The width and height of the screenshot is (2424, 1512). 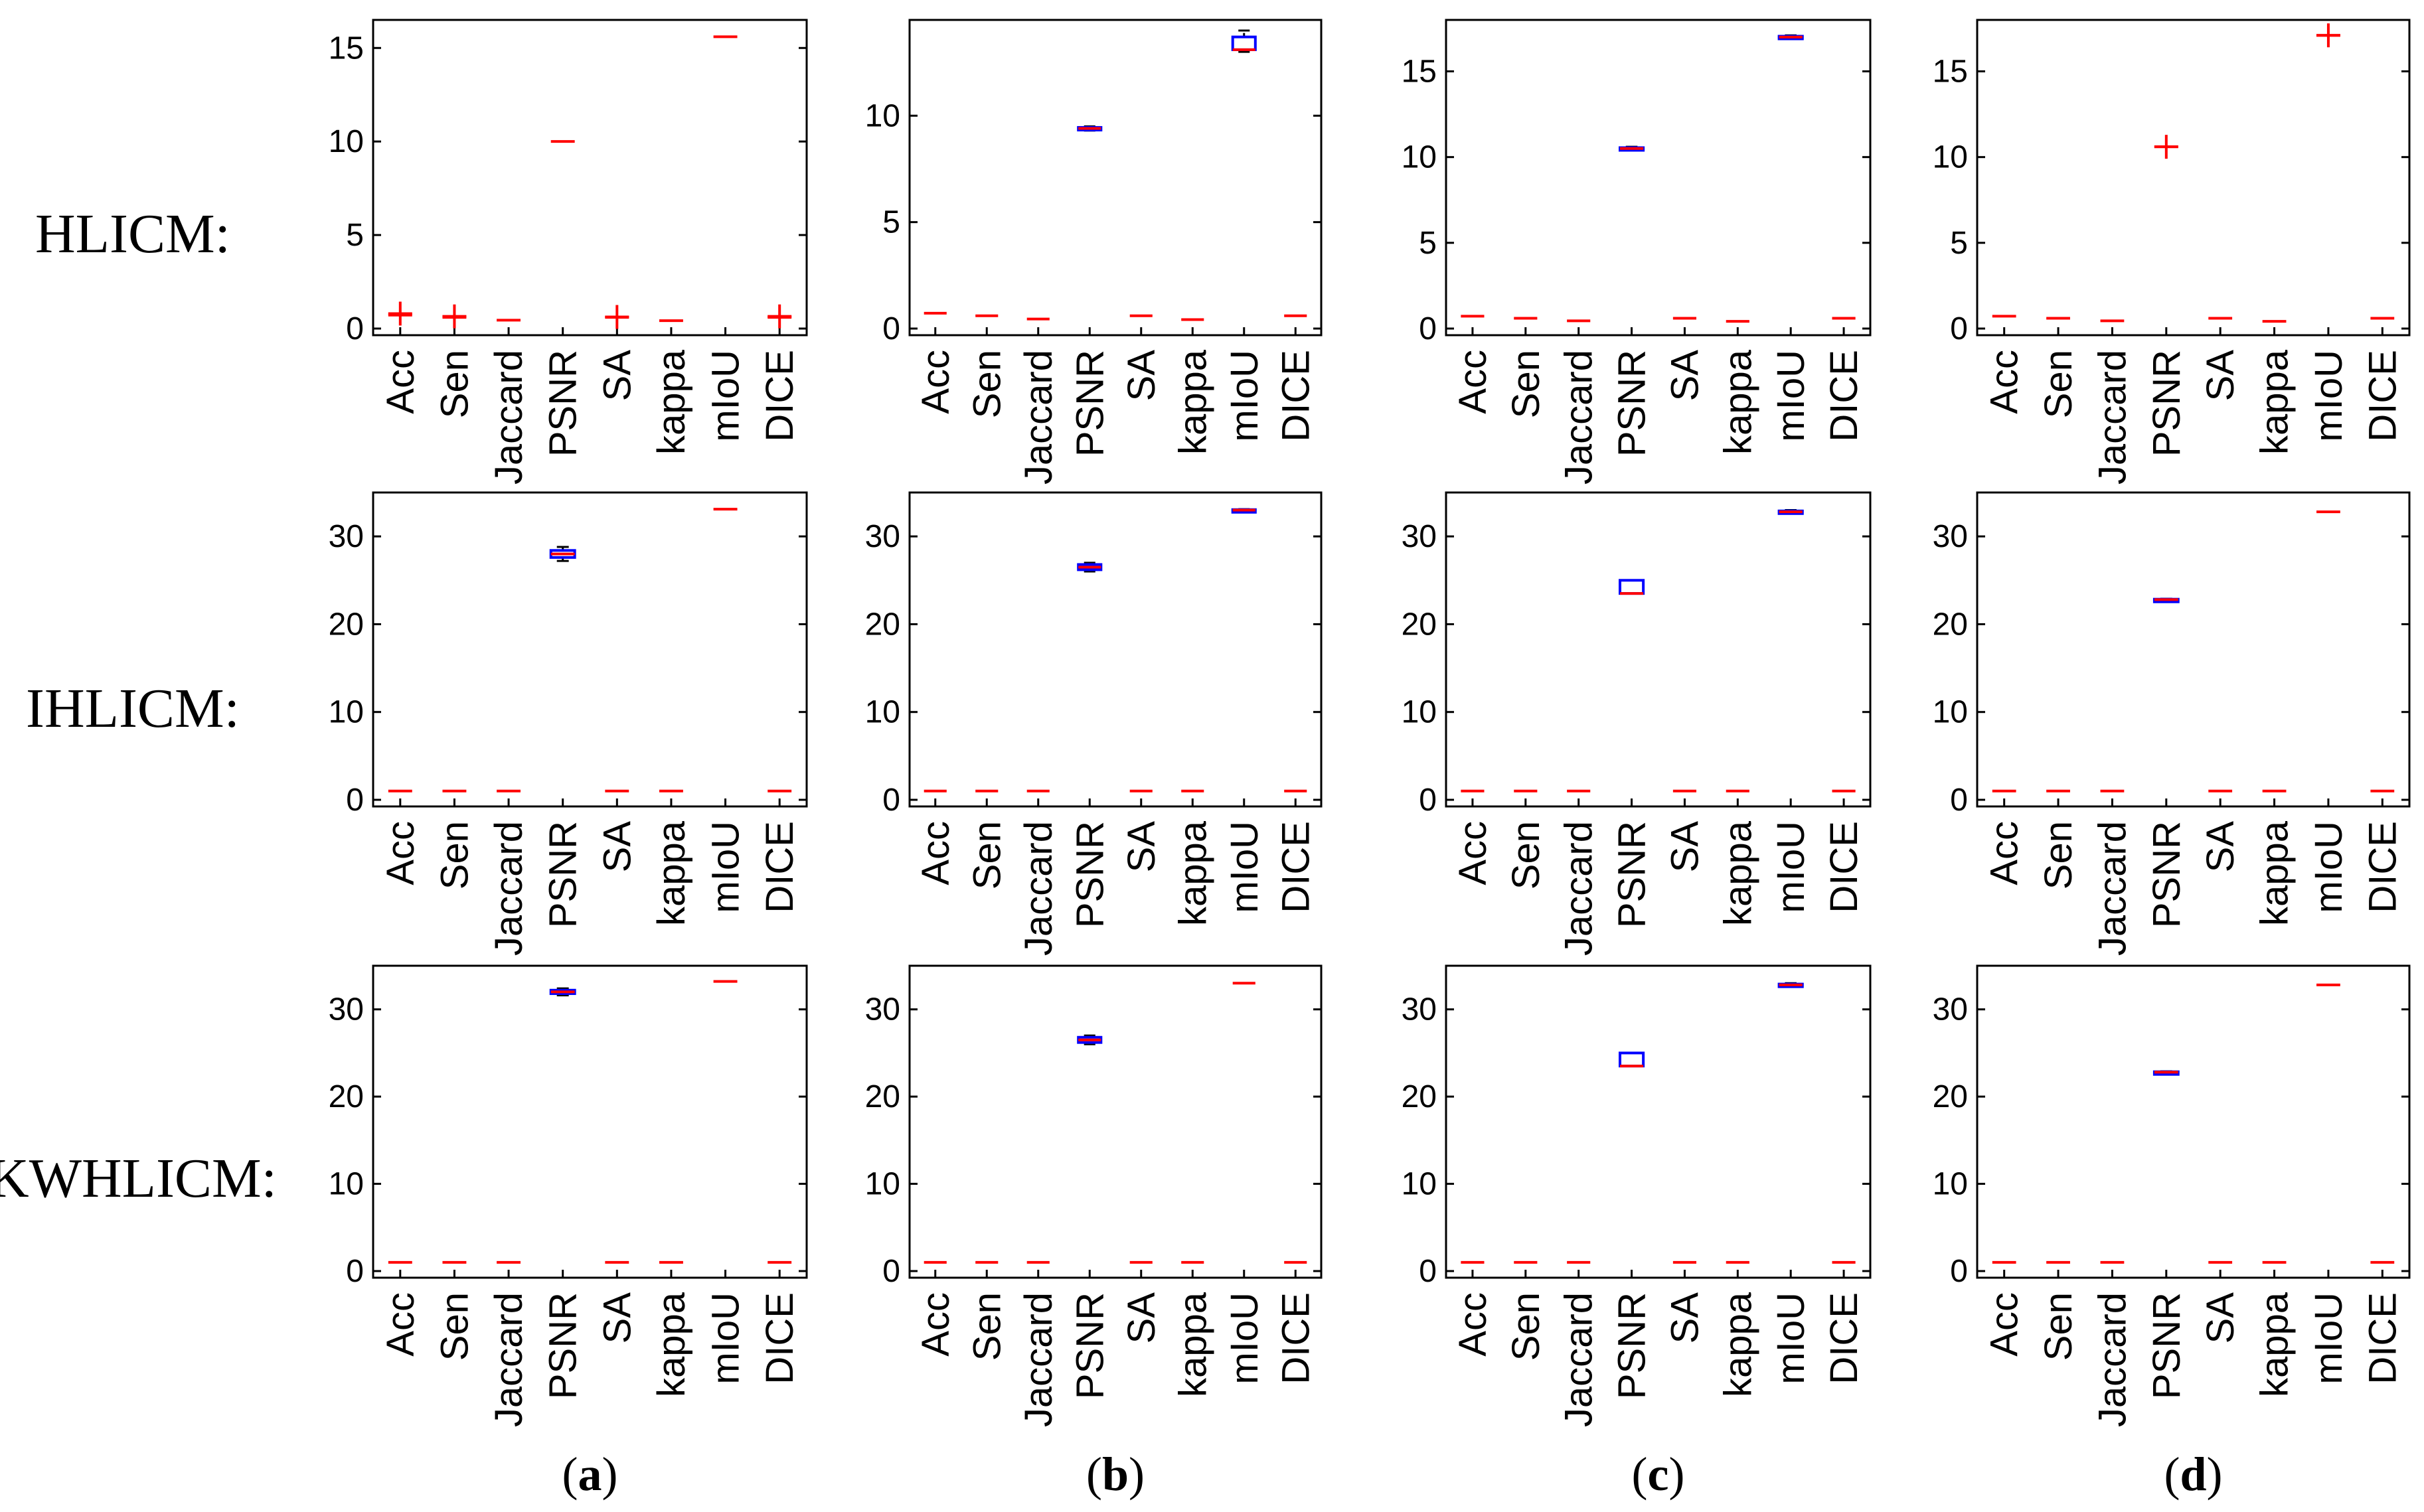 I want to click on y-tick-label: 15, so click(x=1950, y=72).